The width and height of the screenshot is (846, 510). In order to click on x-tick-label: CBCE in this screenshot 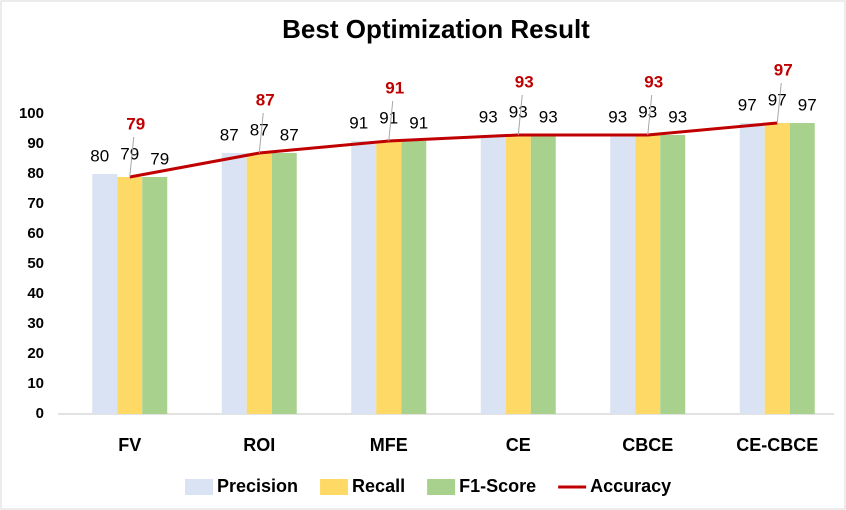, I will do `click(647, 445)`.